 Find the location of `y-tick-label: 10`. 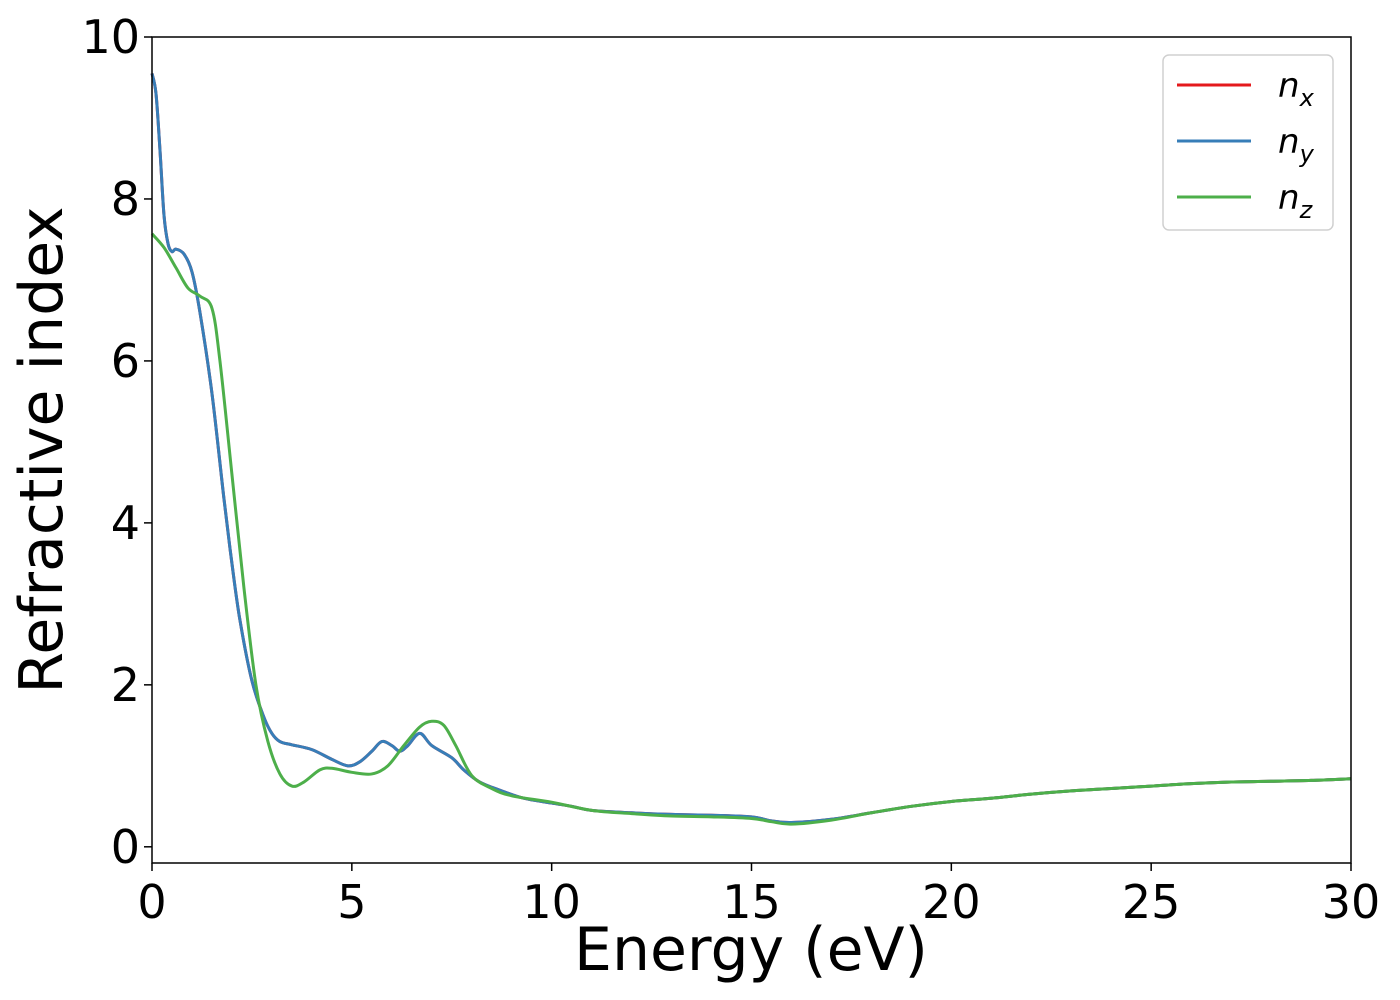

y-tick-label: 10 is located at coordinates (110, 37).